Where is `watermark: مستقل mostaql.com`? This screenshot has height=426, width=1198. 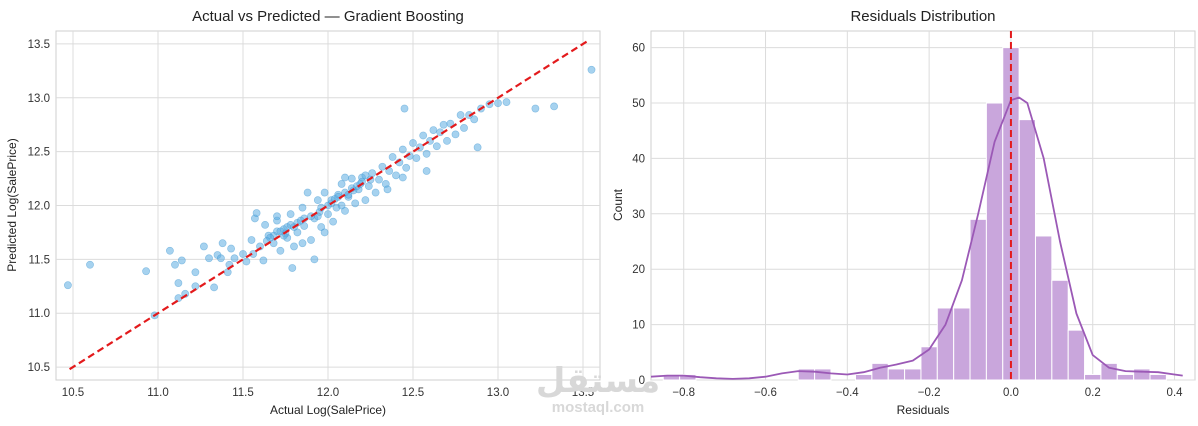
watermark: مستقل mostaql.com is located at coordinates (598, 389).